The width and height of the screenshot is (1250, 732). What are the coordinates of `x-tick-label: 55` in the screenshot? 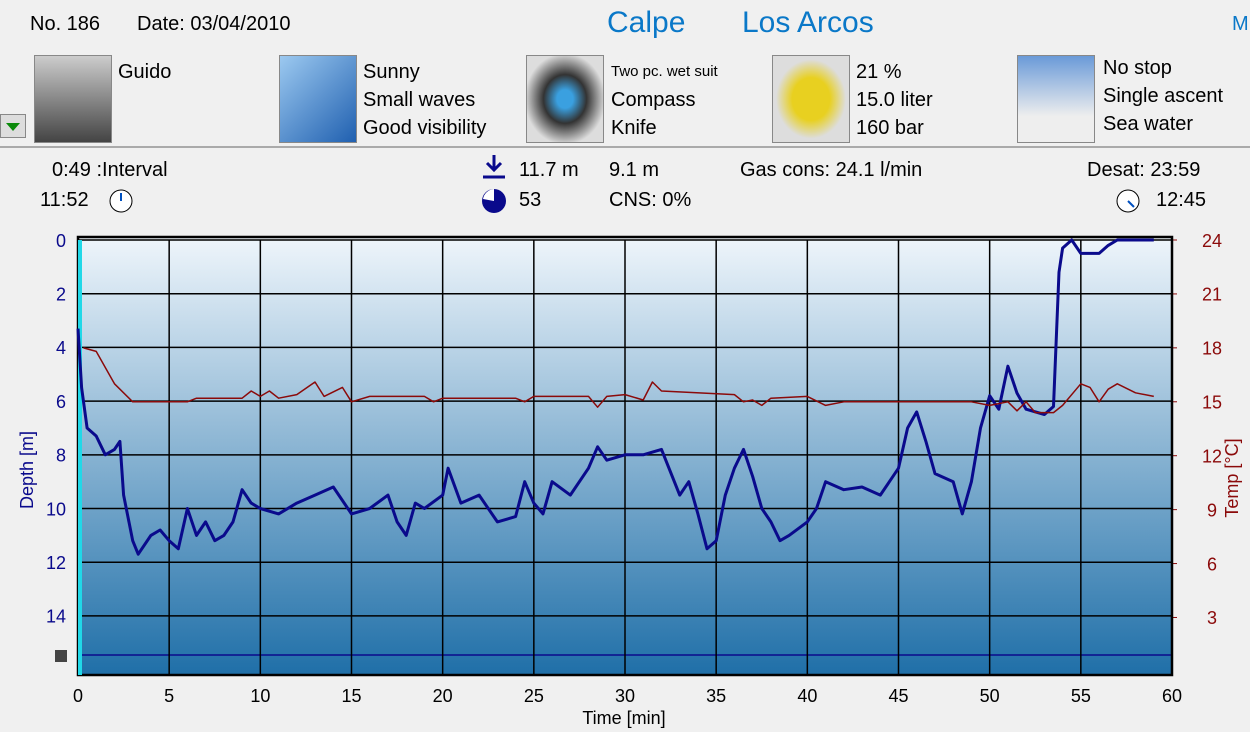 It's located at (1081, 696).